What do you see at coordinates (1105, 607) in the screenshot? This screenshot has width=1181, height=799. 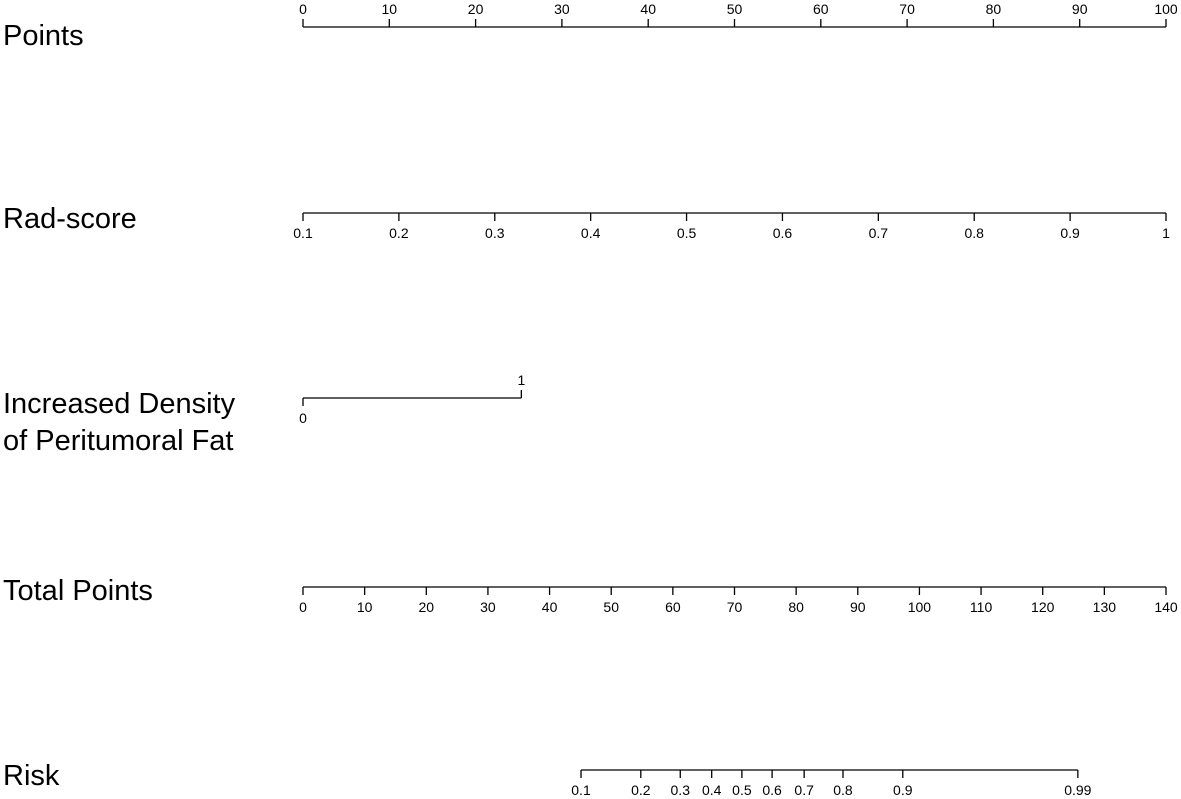 I see `tick-label: 130` at bounding box center [1105, 607].